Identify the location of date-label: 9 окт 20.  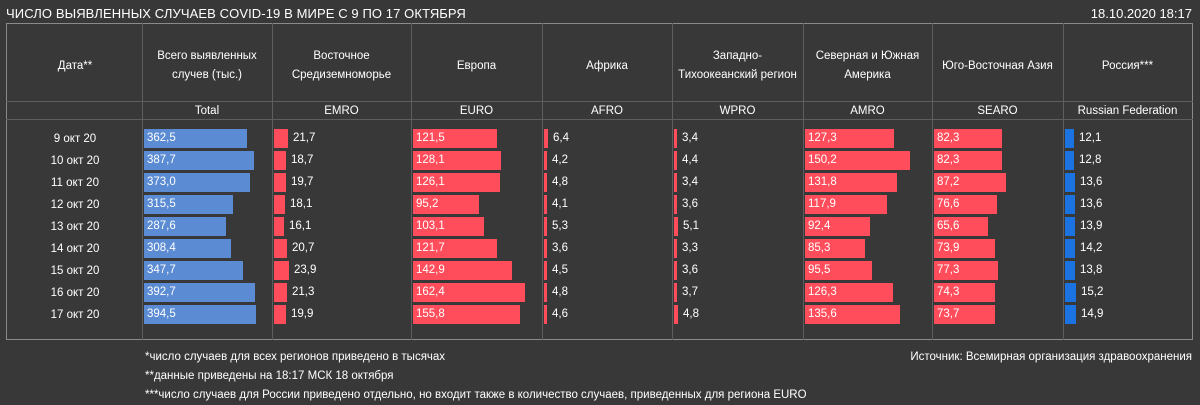
(75, 139).